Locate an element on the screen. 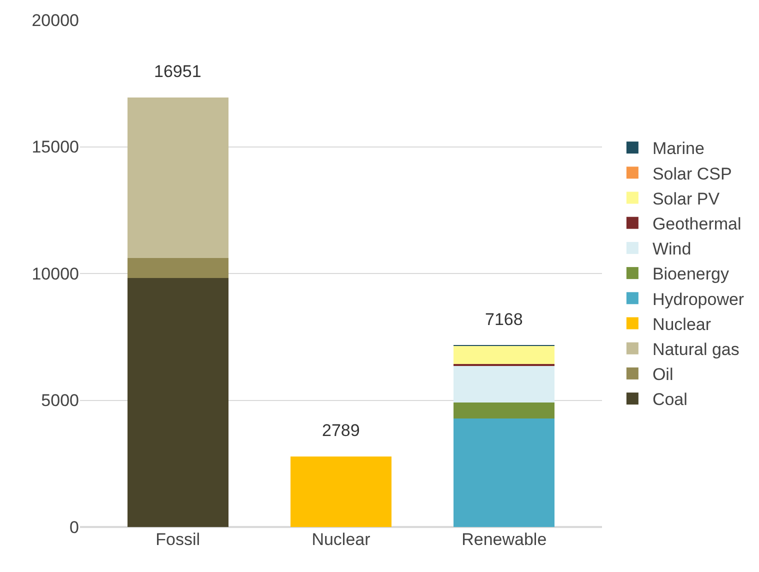  total-label: 16951 is located at coordinates (178, 71).